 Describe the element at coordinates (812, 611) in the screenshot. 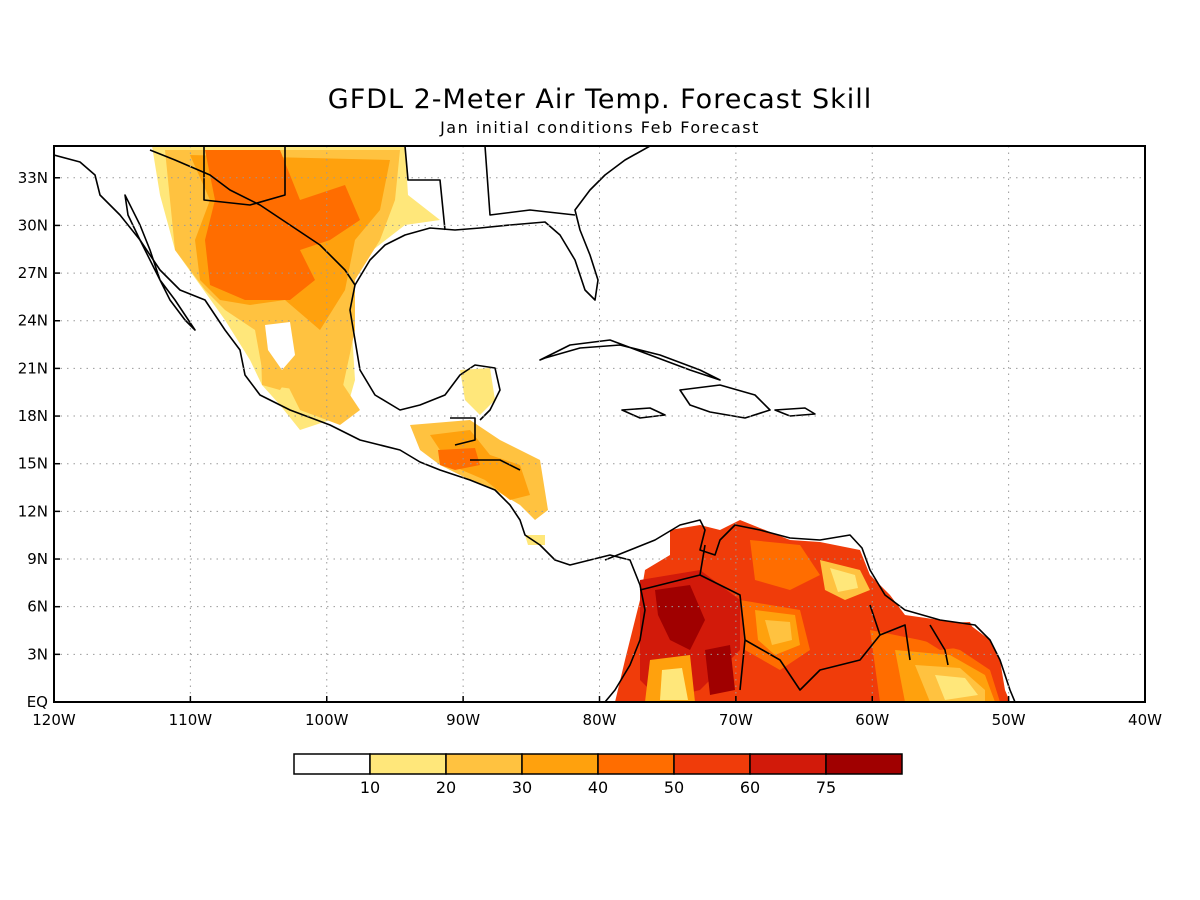

I see `skill-shading-south-america` at that location.